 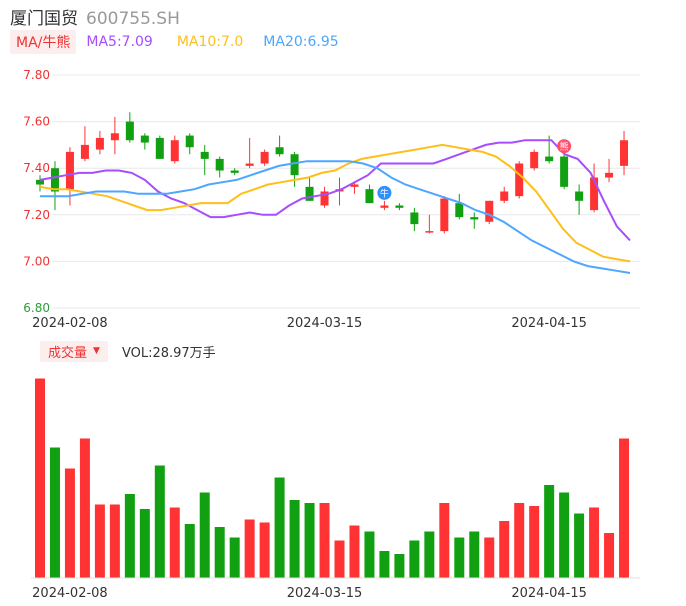 What do you see at coordinates (325, 593) in the screenshot?
I see `x-tick-label: 2024-03-15` at bounding box center [325, 593].